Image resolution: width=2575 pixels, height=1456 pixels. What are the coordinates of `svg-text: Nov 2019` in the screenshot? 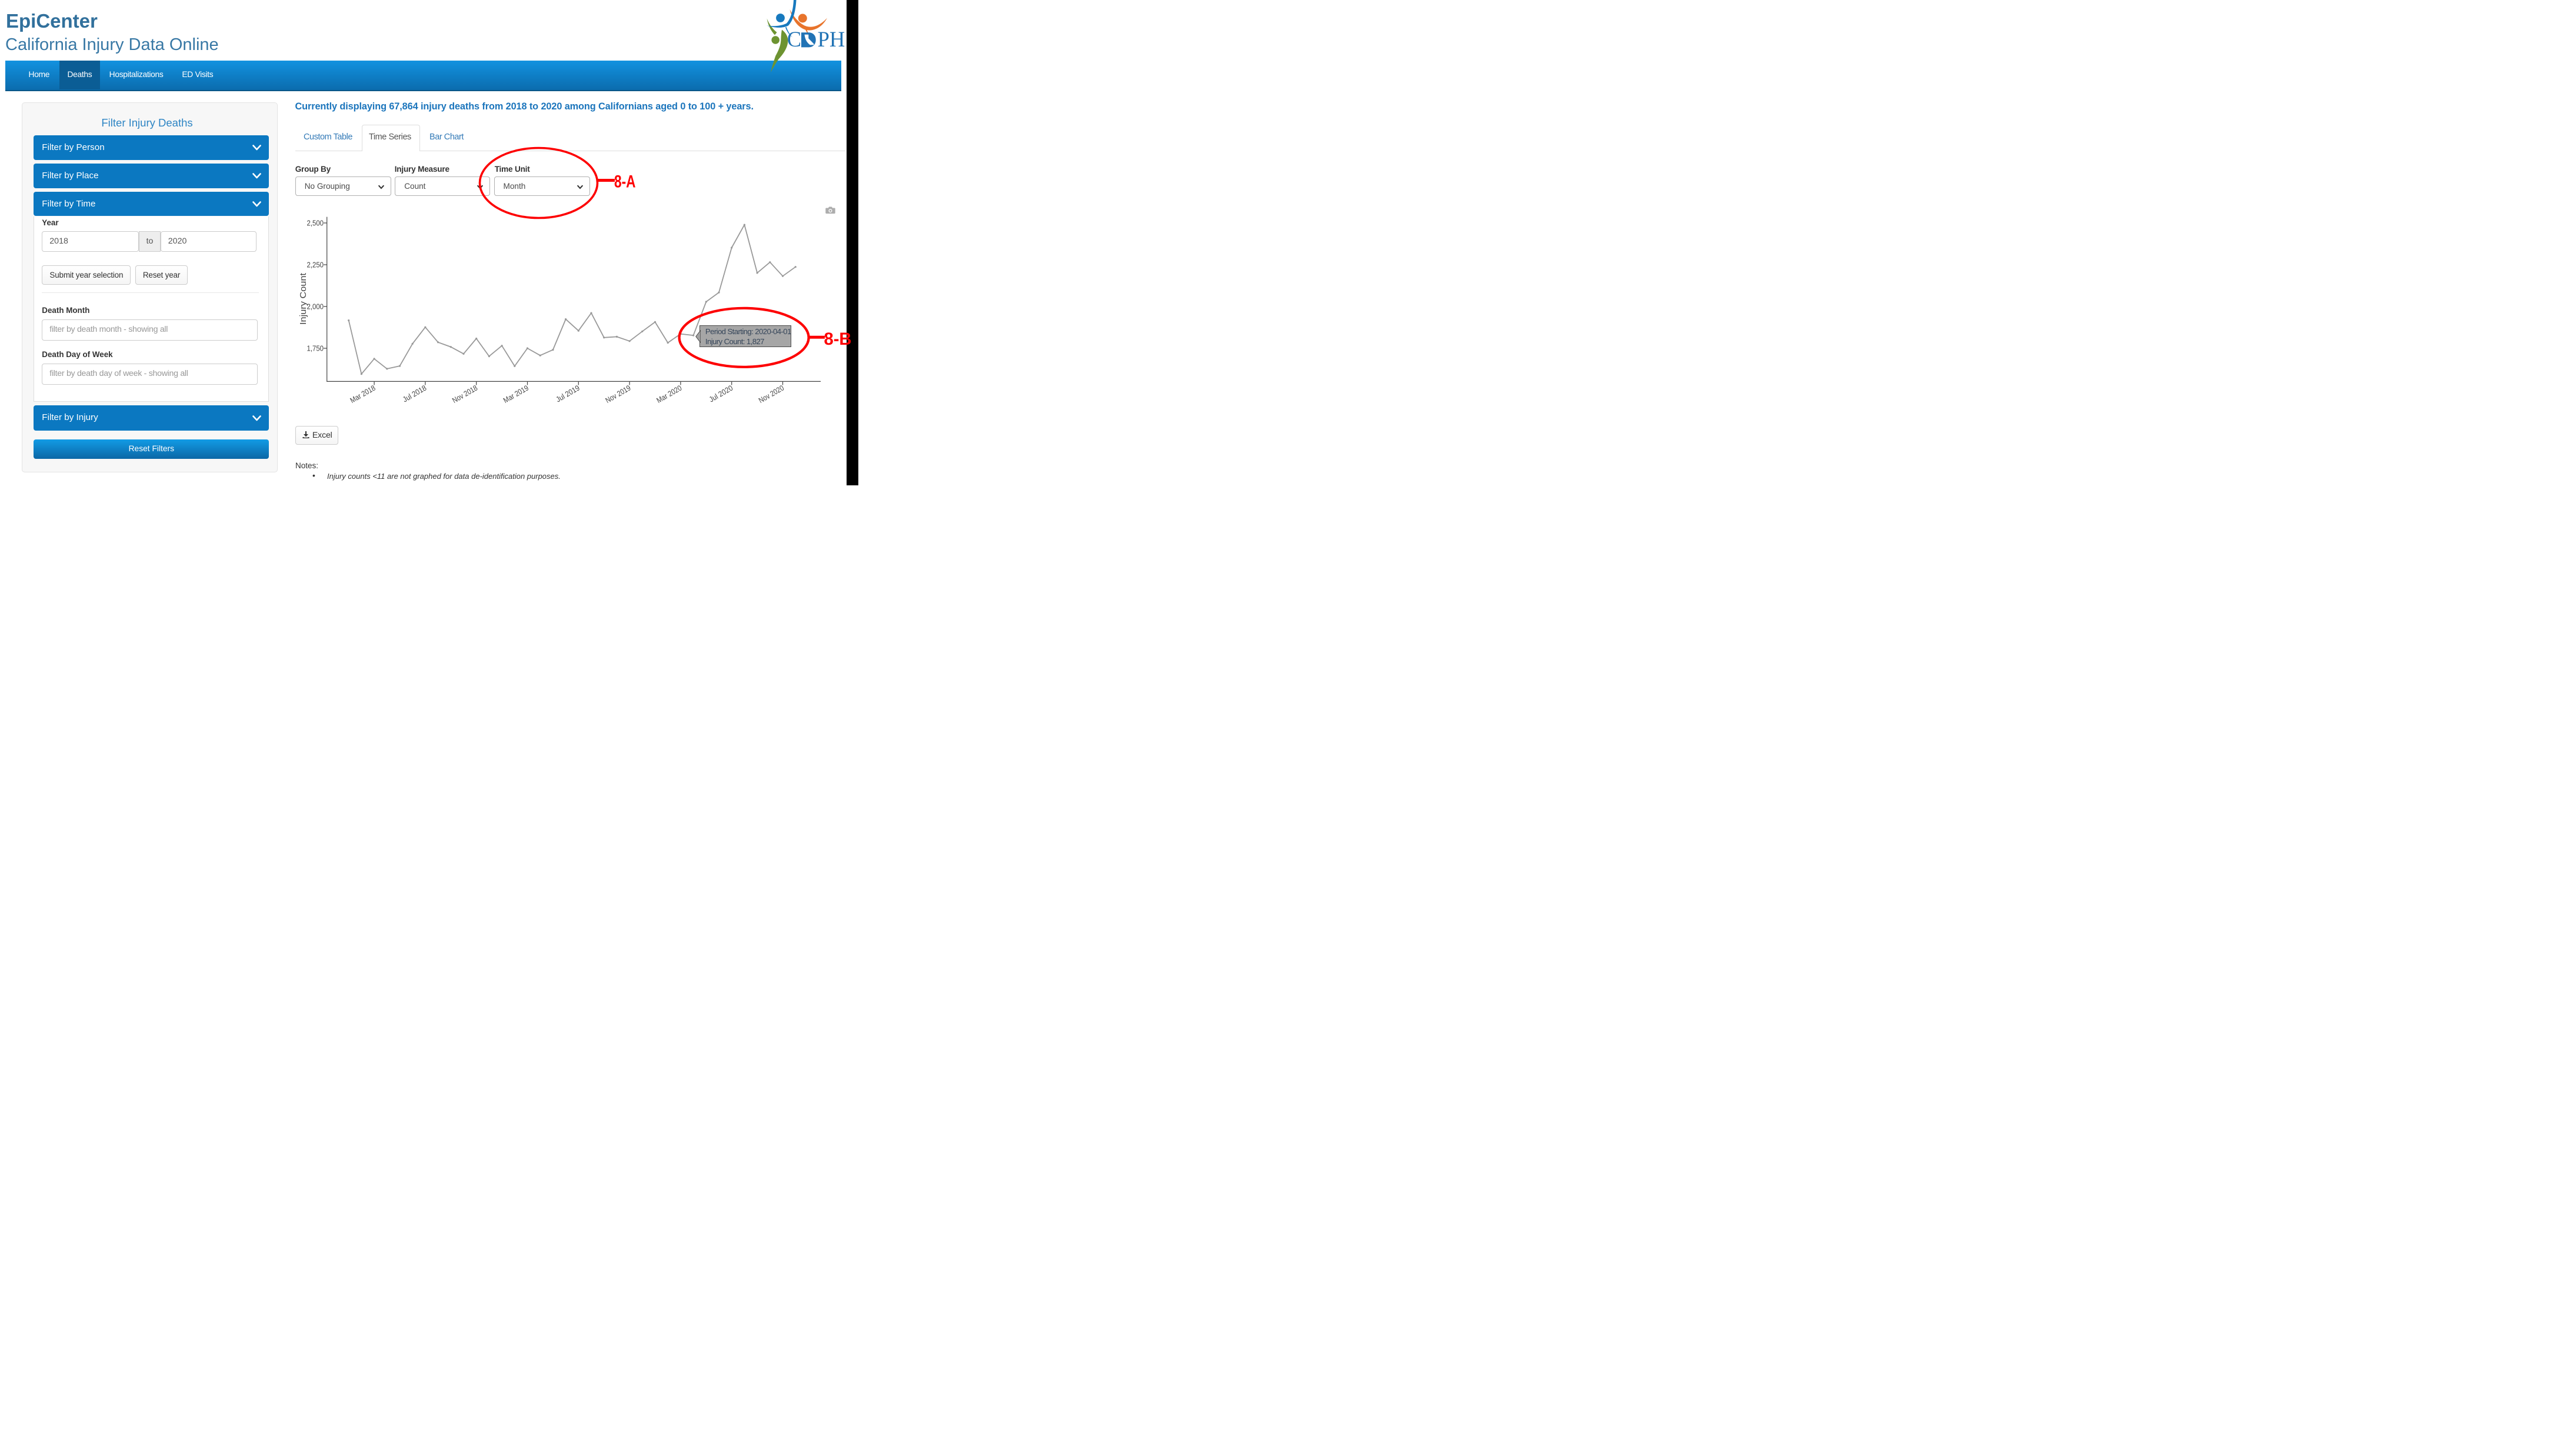 It's located at (618, 394).